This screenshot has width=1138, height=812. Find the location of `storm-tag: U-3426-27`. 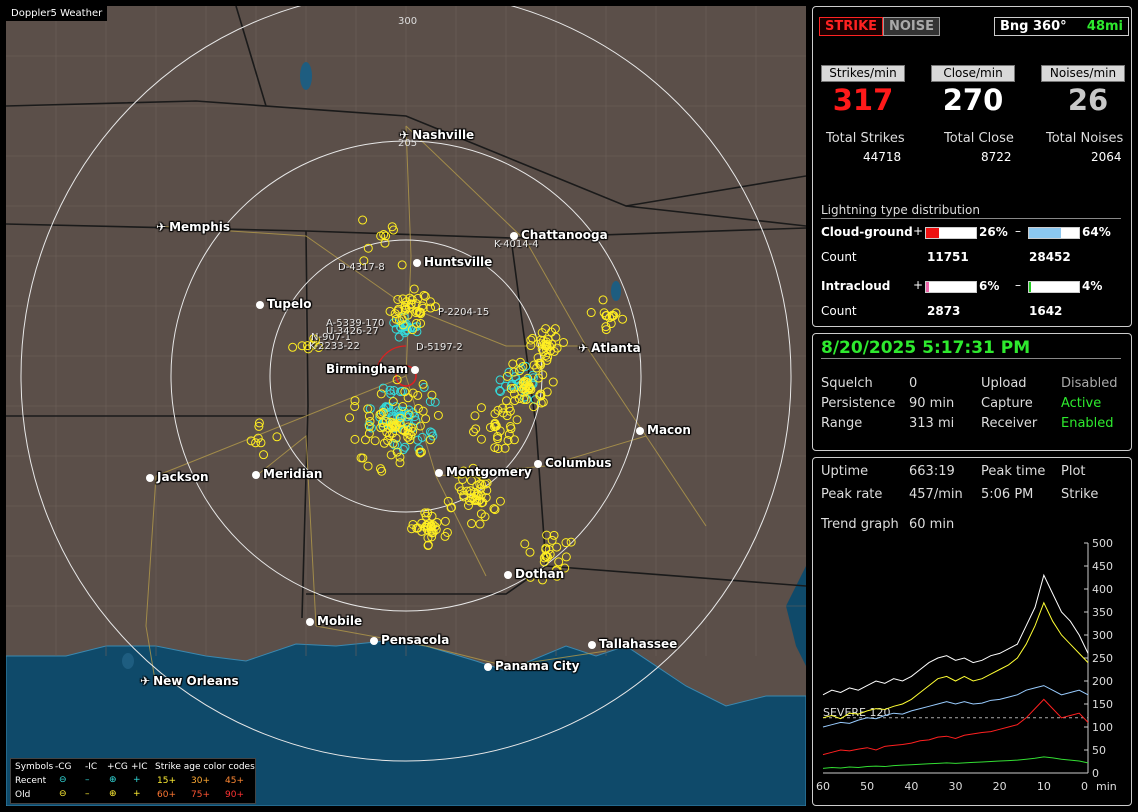

storm-tag: U-3426-27 is located at coordinates (352, 331).